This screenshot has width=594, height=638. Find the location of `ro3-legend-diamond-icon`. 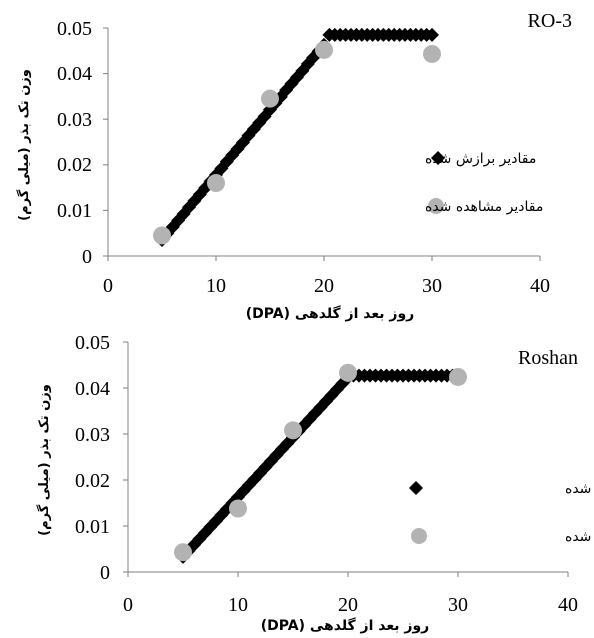

ro3-legend-diamond-icon is located at coordinates (438, 158).